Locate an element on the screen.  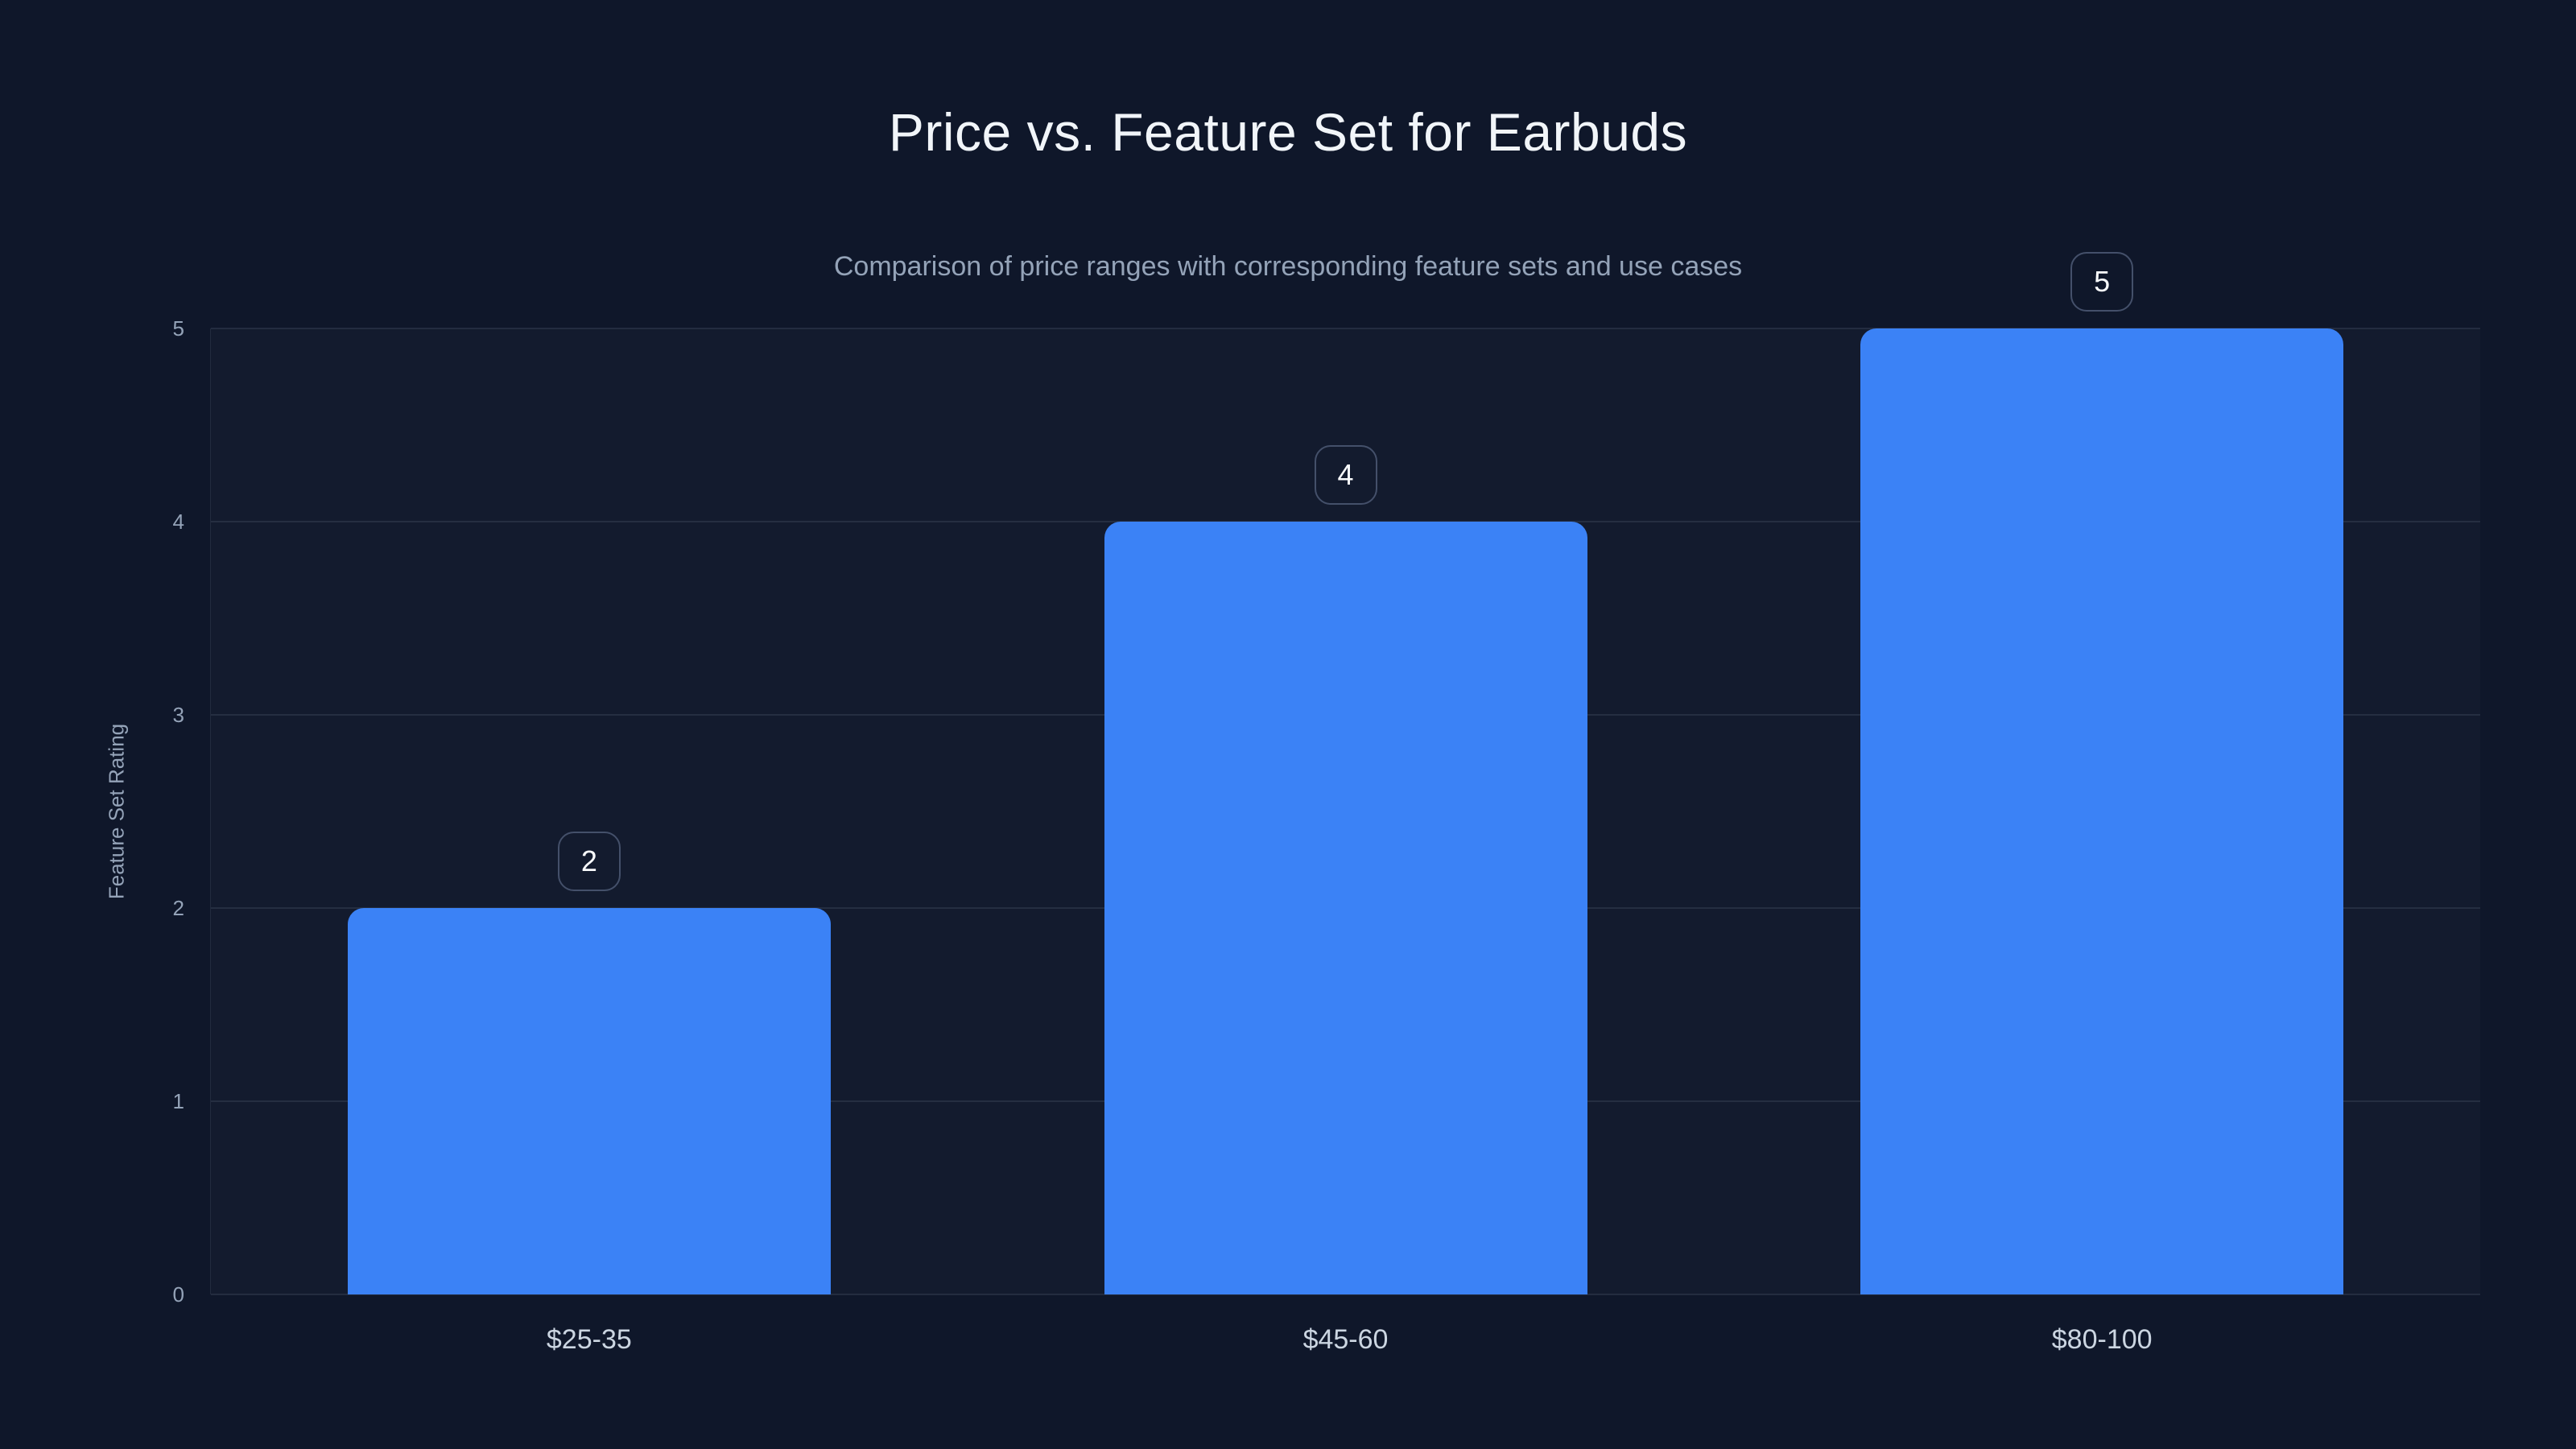
y-axis-title: Feature Set Rating is located at coordinates (116, 811).